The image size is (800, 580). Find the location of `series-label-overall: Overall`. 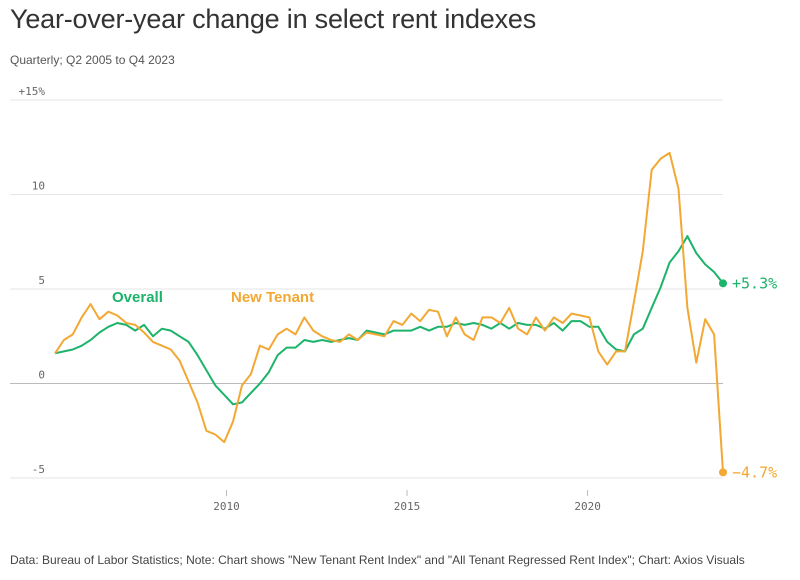

series-label-overall: Overall is located at coordinates (137, 297).